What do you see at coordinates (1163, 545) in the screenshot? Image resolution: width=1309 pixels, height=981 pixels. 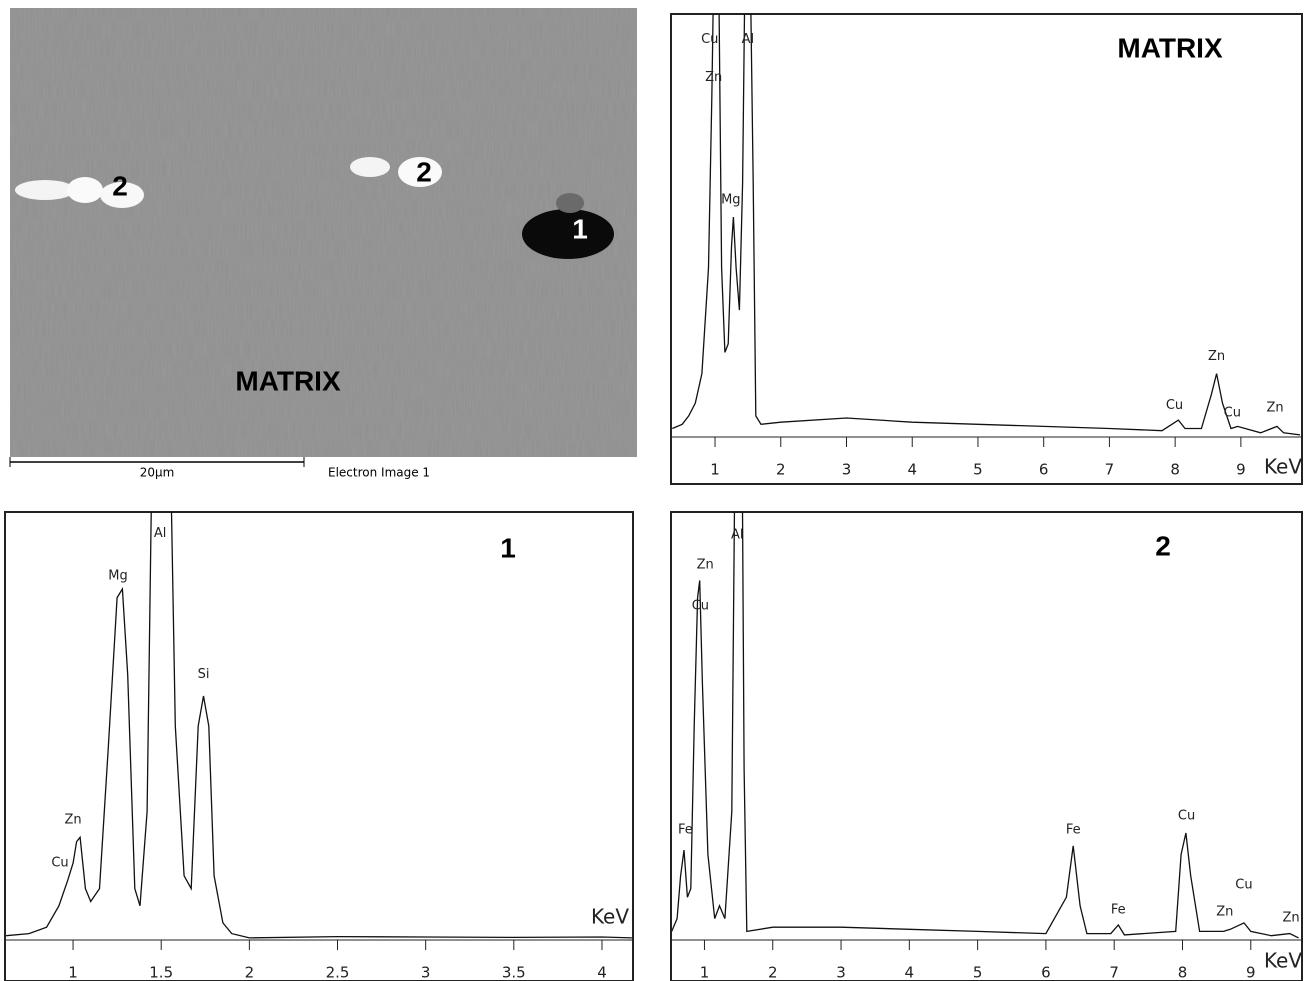 I see `chart-title: 2` at bounding box center [1163, 545].